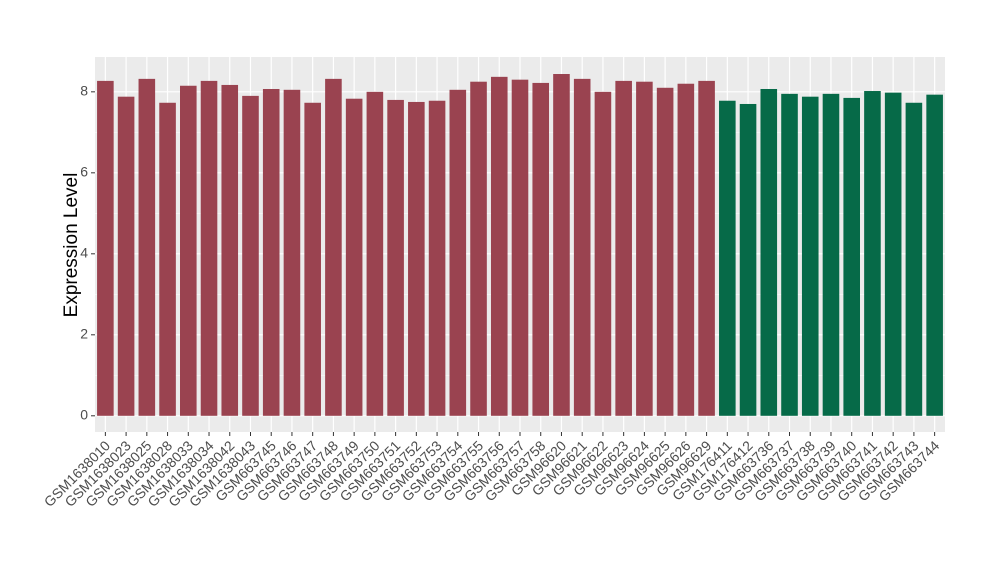 The height and width of the screenshot is (580, 1000). I want to click on y-tick-label: 2, so click(84, 334).